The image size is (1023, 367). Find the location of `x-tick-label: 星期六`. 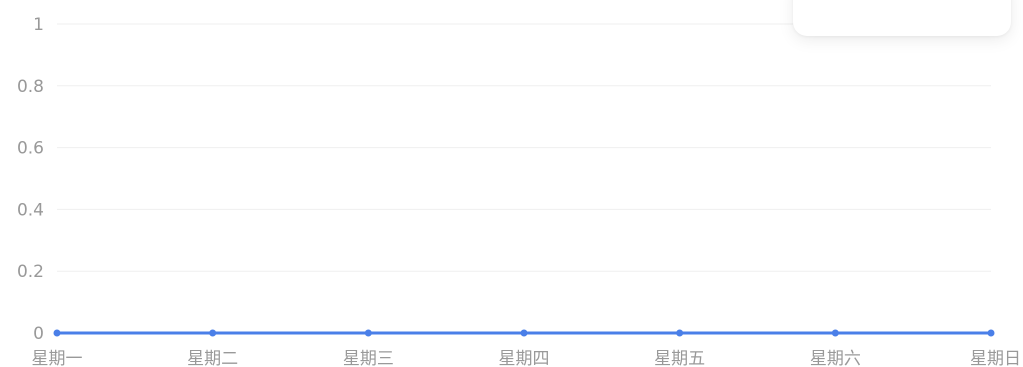

x-tick-label: 星期六 is located at coordinates (835, 358).